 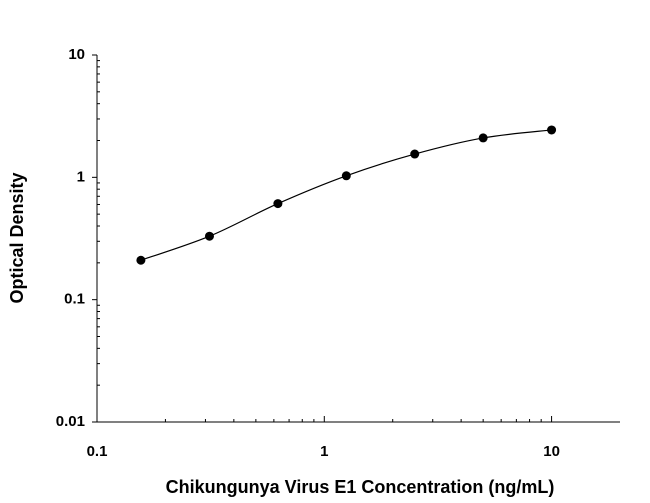 What do you see at coordinates (81, 176) in the screenshot?
I see `y-tick-label: 1` at bounding box center [81, 176].